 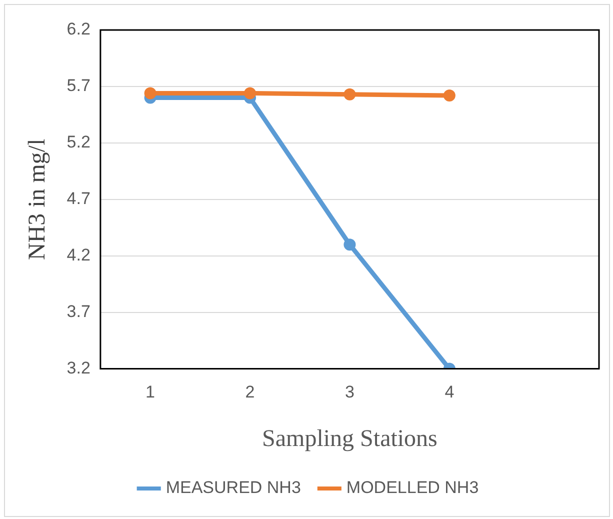 I want to click on y-tick-label: 6.2, so click(x=78, y=29).